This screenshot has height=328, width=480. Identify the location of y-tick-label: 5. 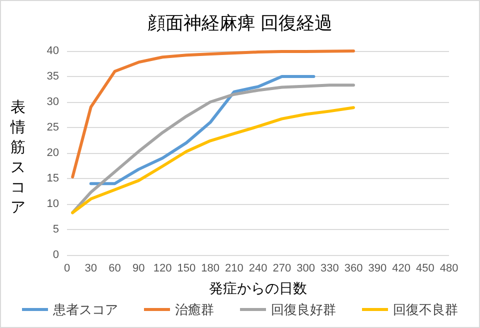
(55, 230).